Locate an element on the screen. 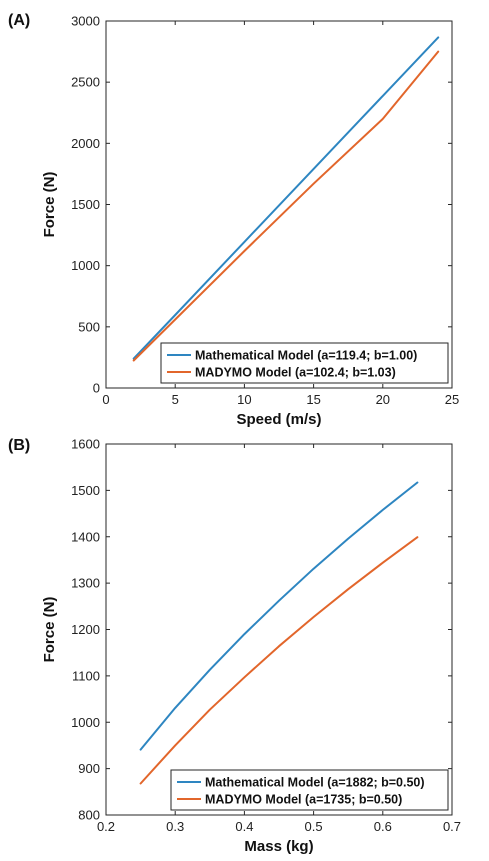 The image size is (489, 861). y-tick-label-2-5: 1300 is located at coordinates (85, 583).